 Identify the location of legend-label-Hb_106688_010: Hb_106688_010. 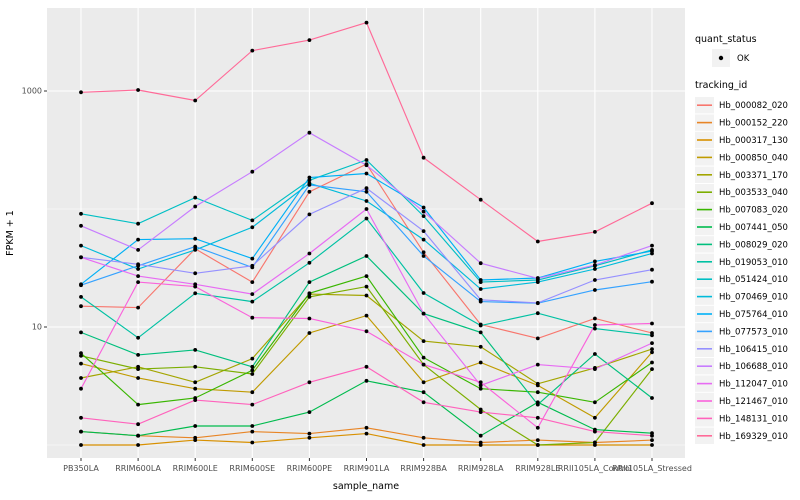
(753, 367).